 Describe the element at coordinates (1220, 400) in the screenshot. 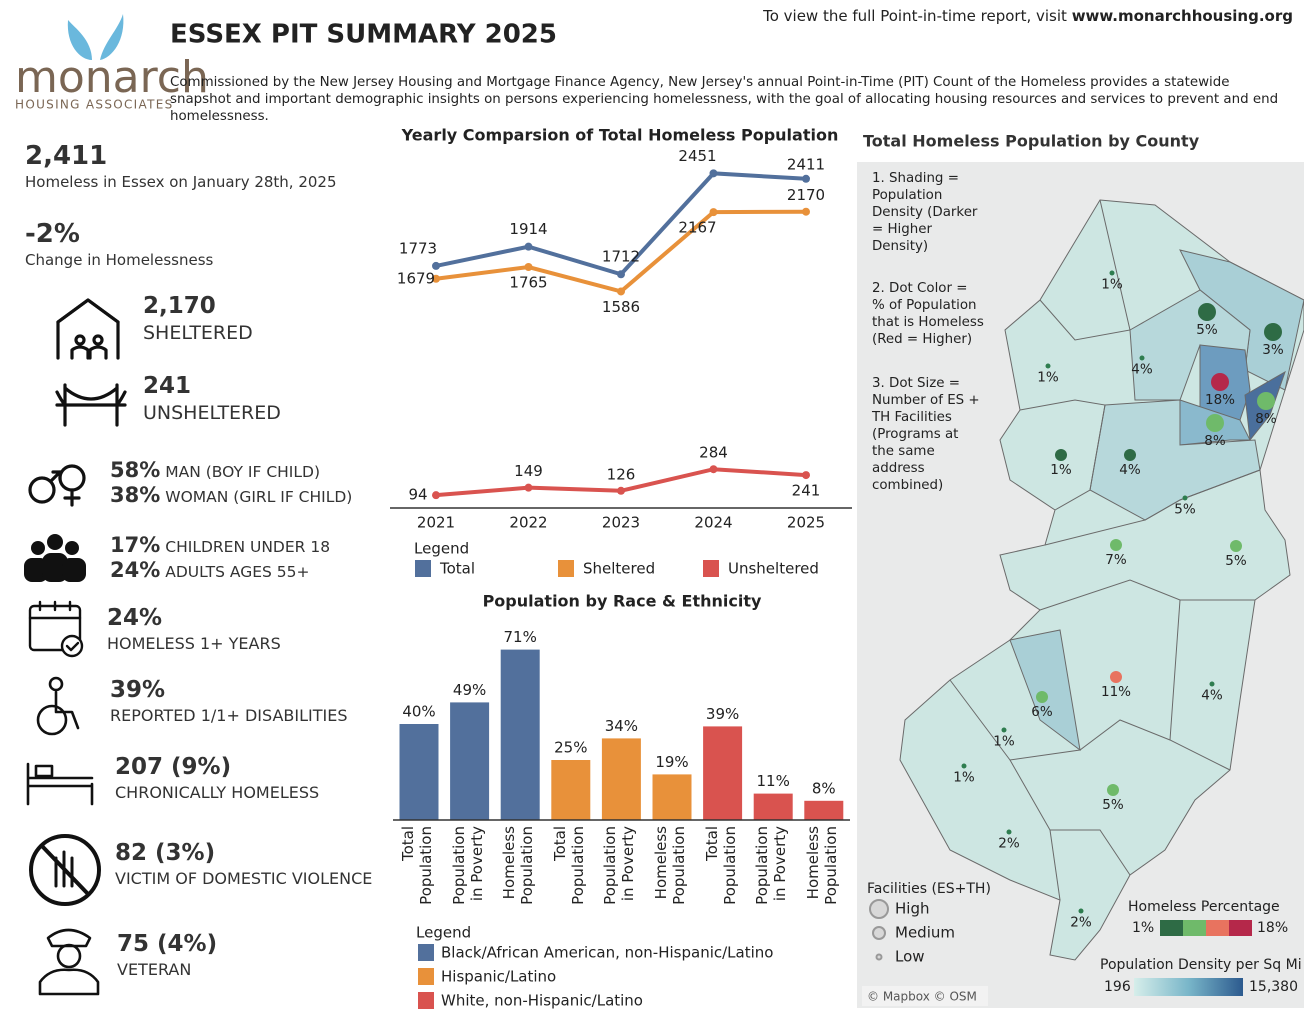

I see `county-label: 18%` at that location.